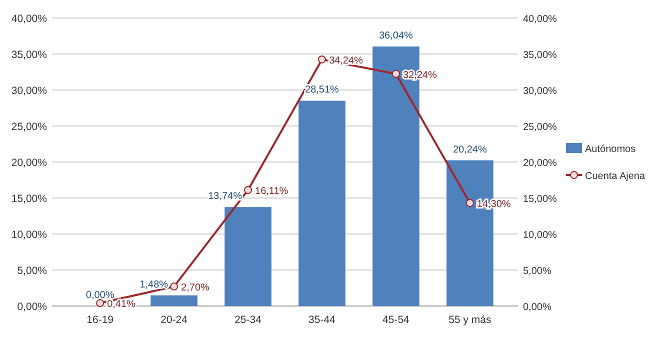  What do you see at coordinates (322, 90) in the screenshot?
I see `data-label: 28,51%` at bounding box center [322, 90].